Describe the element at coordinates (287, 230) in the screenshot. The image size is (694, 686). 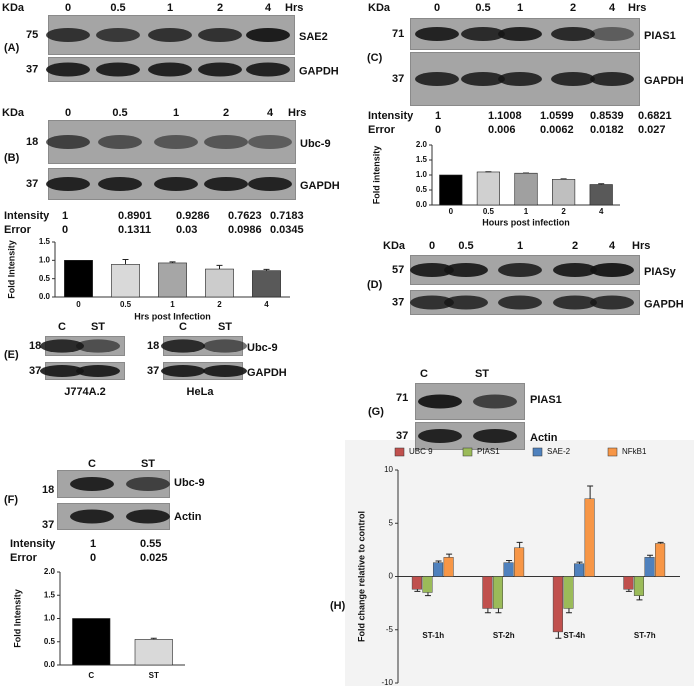
I see `error-value: 0.0345` at that location.